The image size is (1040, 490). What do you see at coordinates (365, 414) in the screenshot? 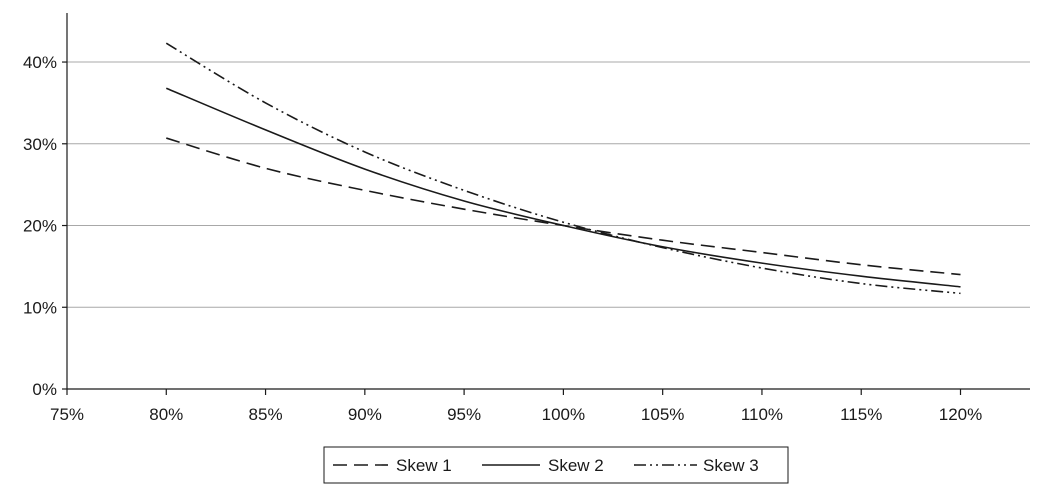
I see `x-tick-label-3: 90%` at bounding box center [365, 414].